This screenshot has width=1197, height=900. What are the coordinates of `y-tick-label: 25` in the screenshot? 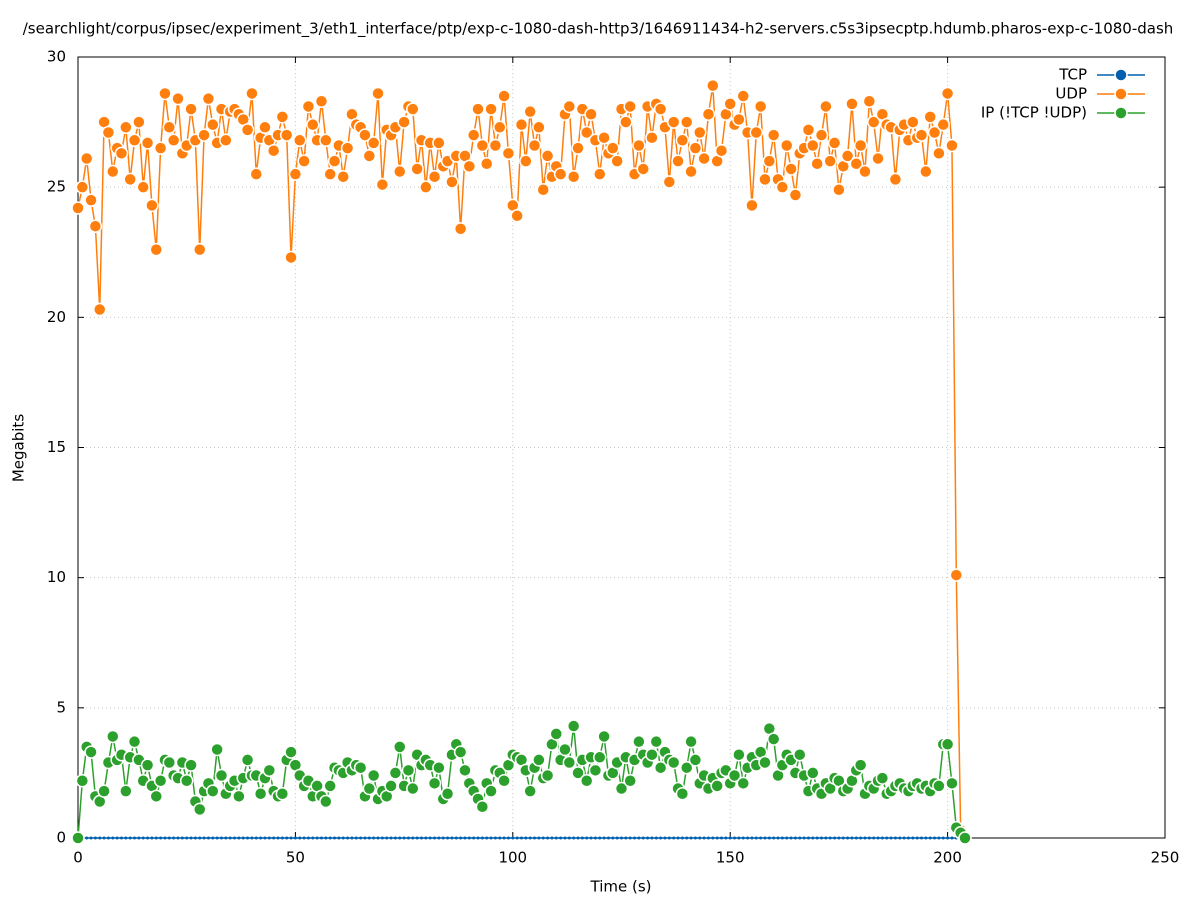 It's located at (56, 187).